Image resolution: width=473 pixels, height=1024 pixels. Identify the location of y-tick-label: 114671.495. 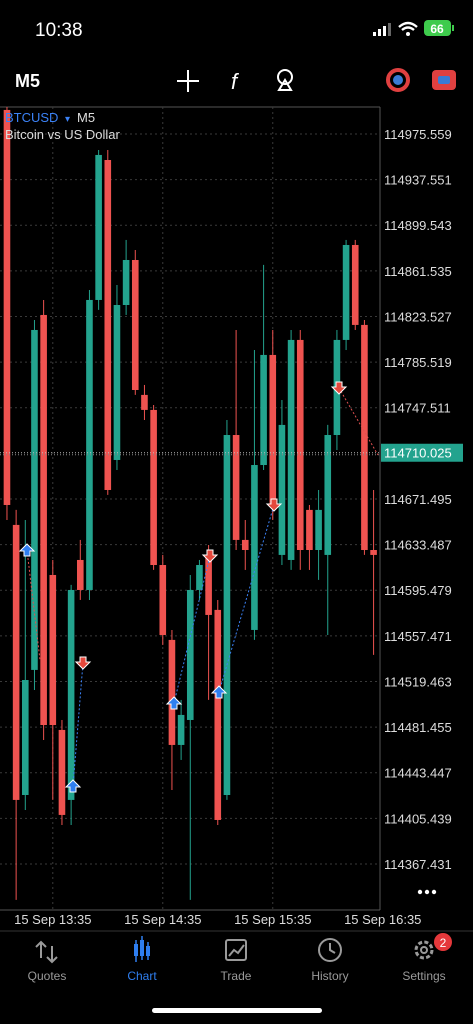
(418, 499).